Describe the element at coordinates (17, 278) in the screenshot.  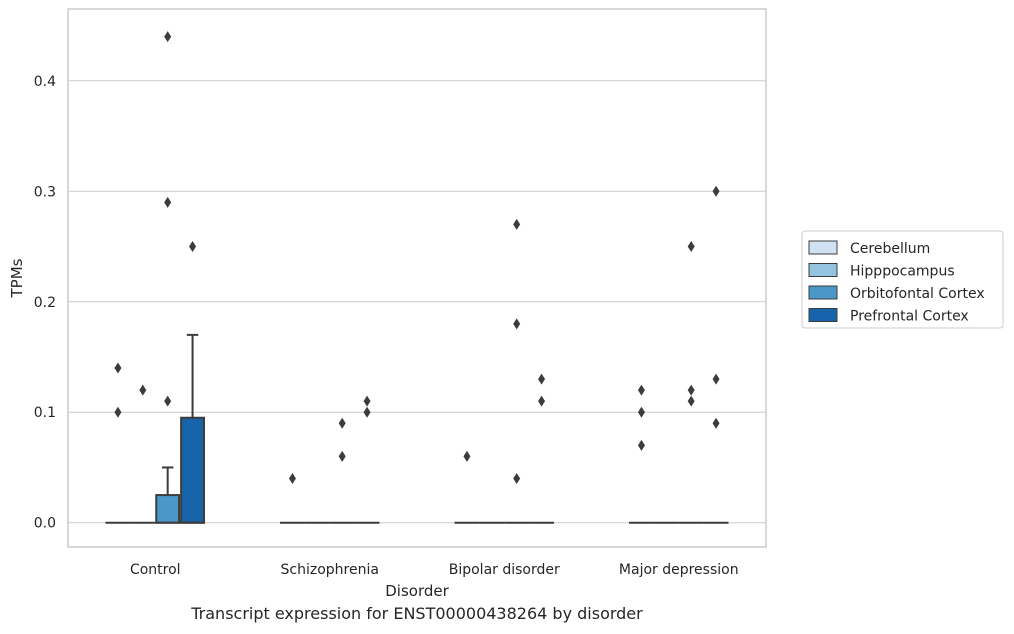
I see `y-axis-label: TPMs` at that location.